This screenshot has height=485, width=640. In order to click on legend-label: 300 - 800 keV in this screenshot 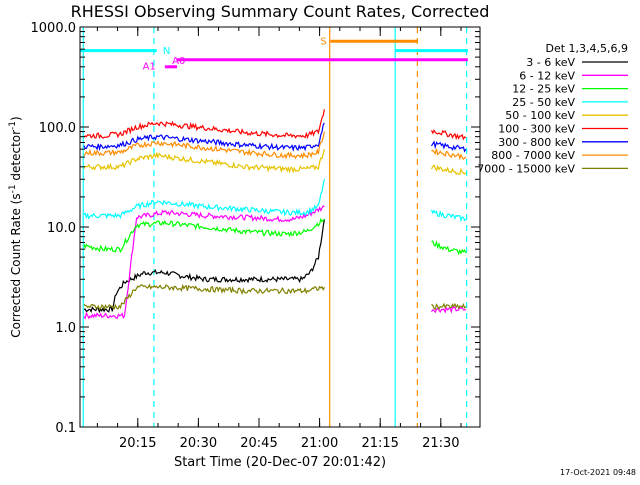, I will do `click(536, 142)`.